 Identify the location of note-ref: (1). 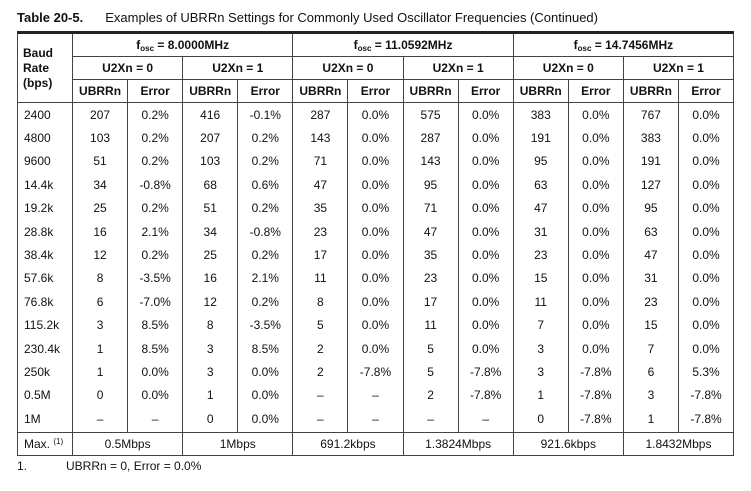
(58, 442).